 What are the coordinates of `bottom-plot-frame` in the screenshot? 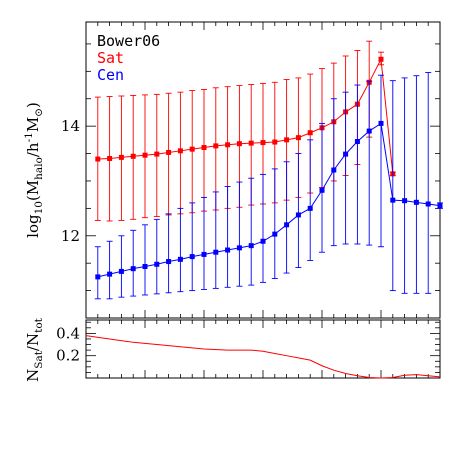 It's located at (263, 349).